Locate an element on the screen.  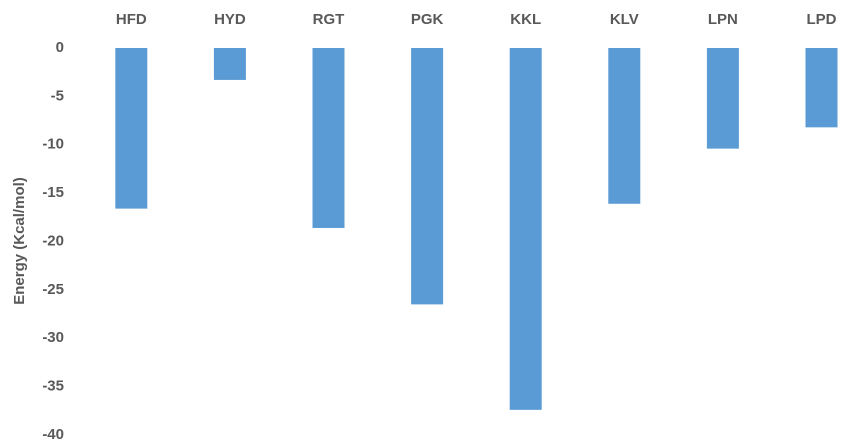
x-tick-label: RGT is located at coordinates (329, 19).